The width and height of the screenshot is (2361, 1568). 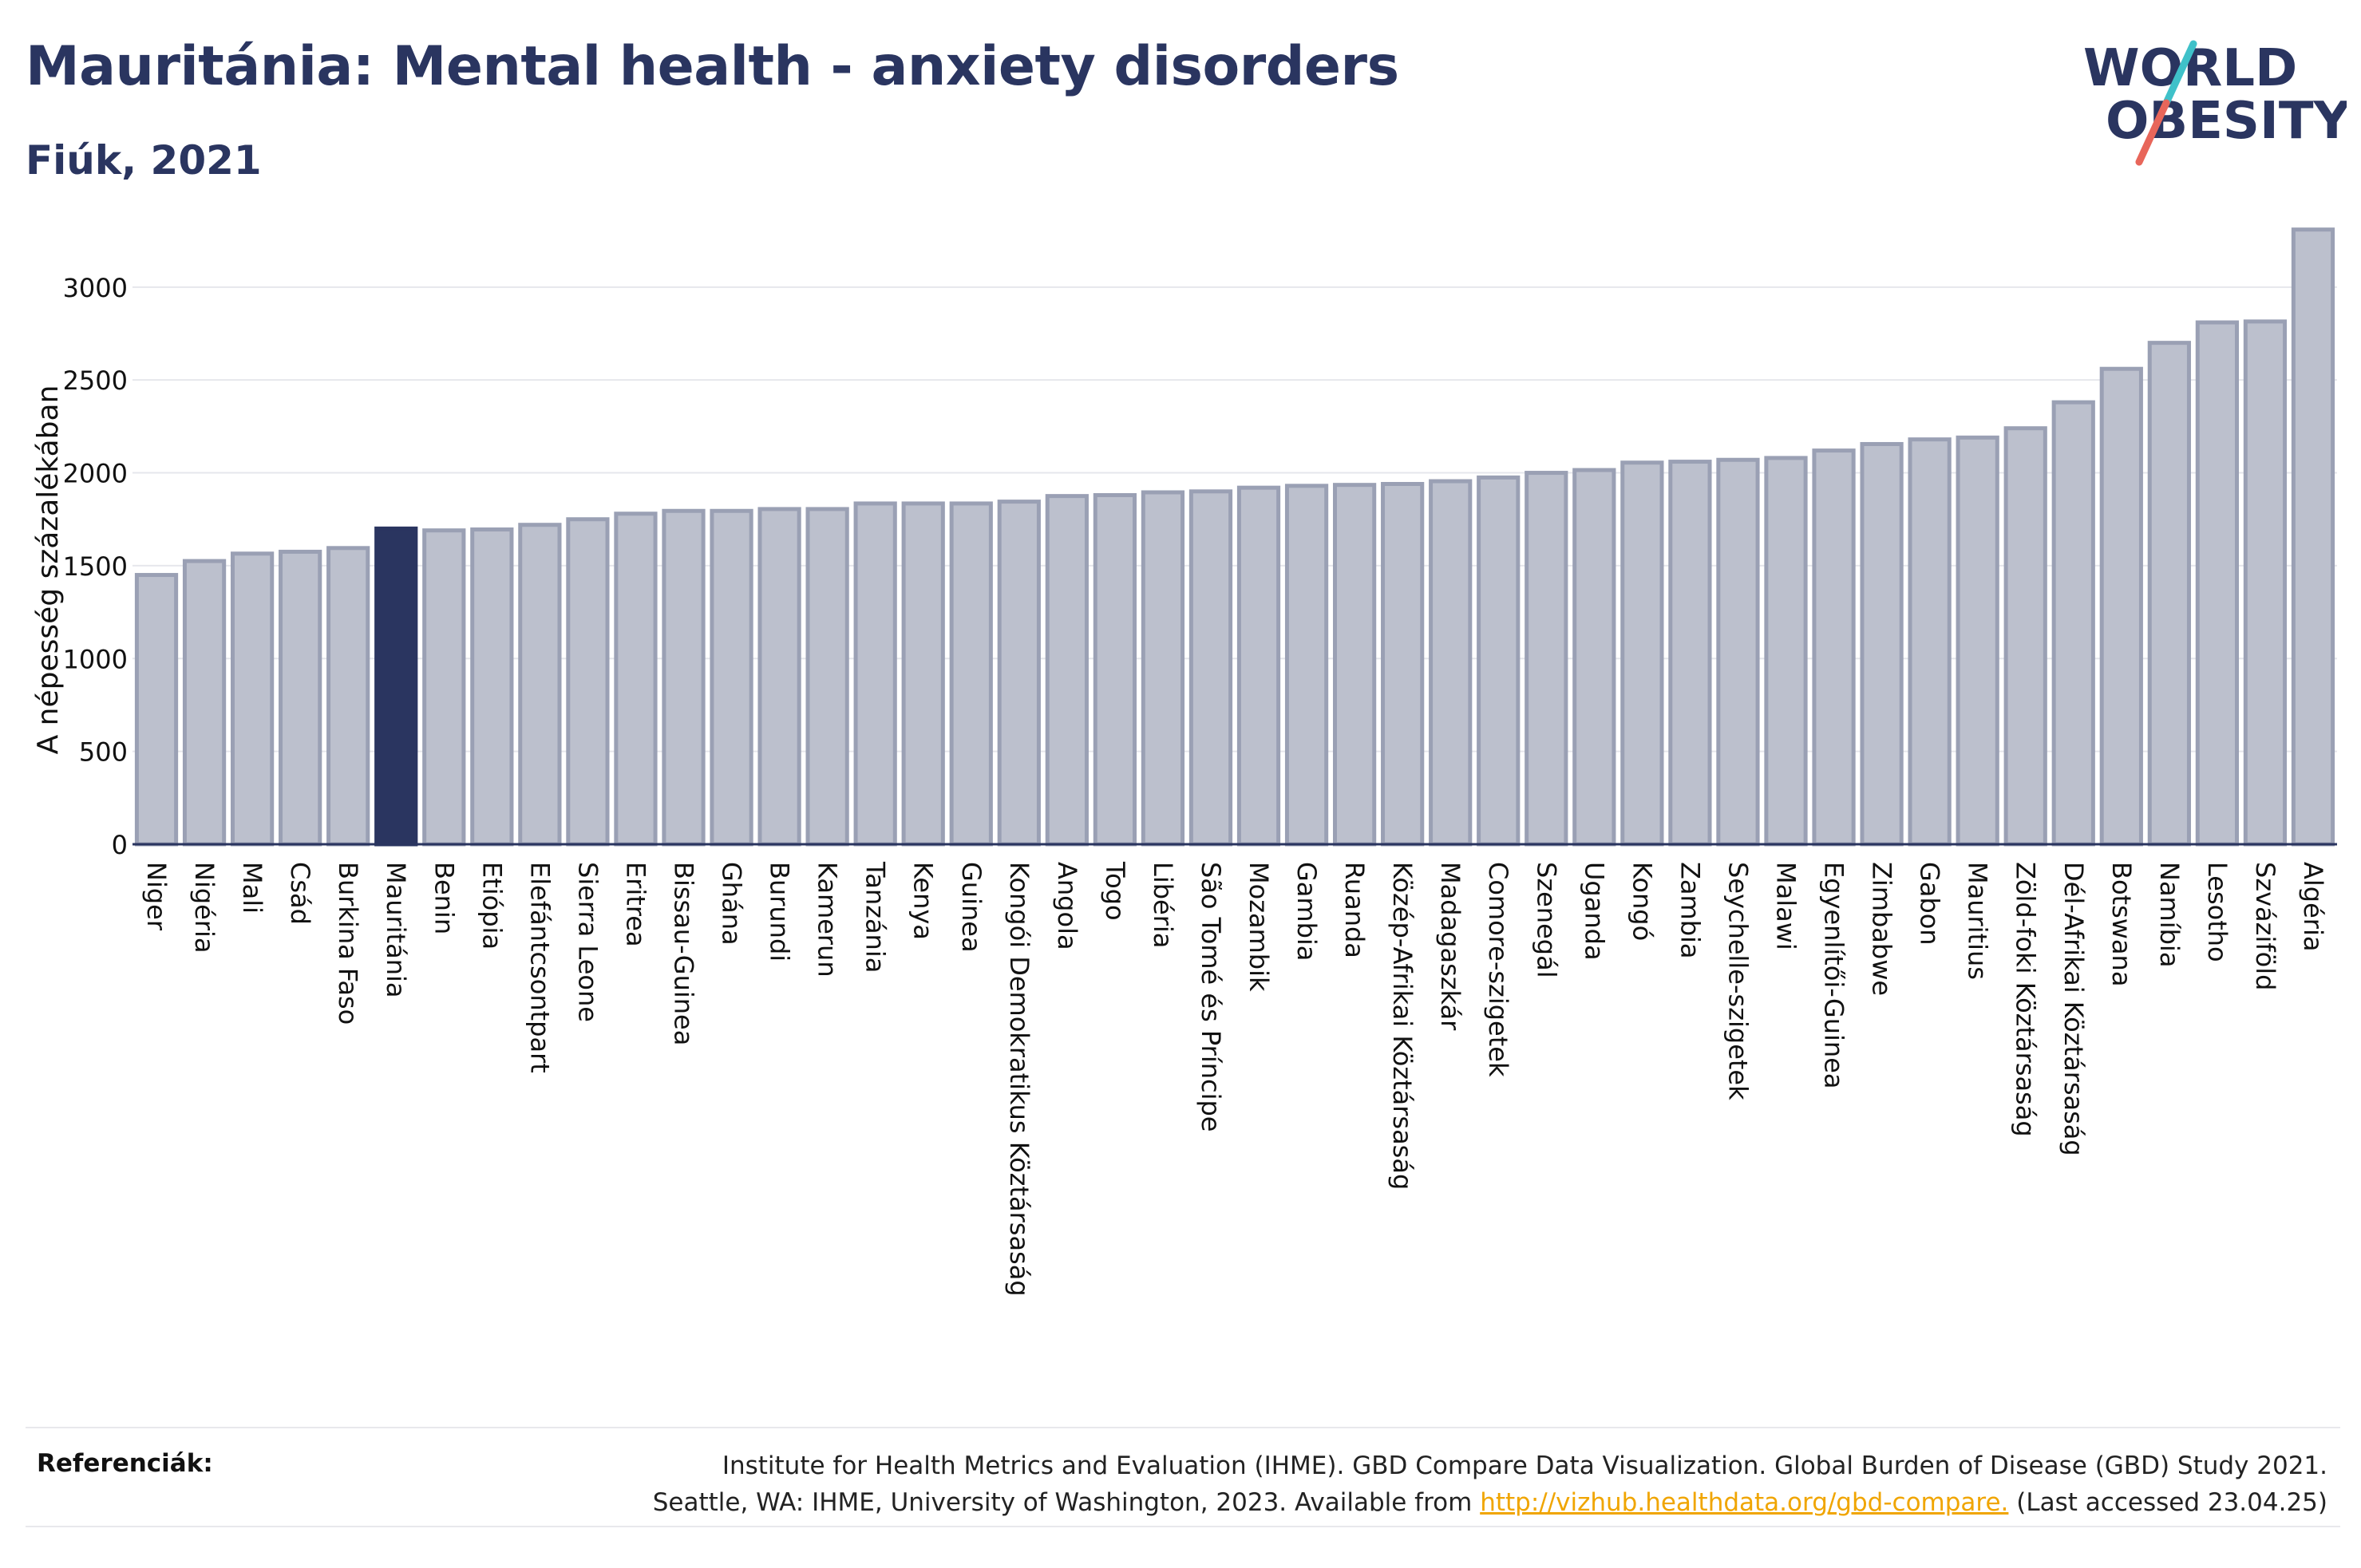 I want to click on bar-highlight, so click(x=396, y=686).